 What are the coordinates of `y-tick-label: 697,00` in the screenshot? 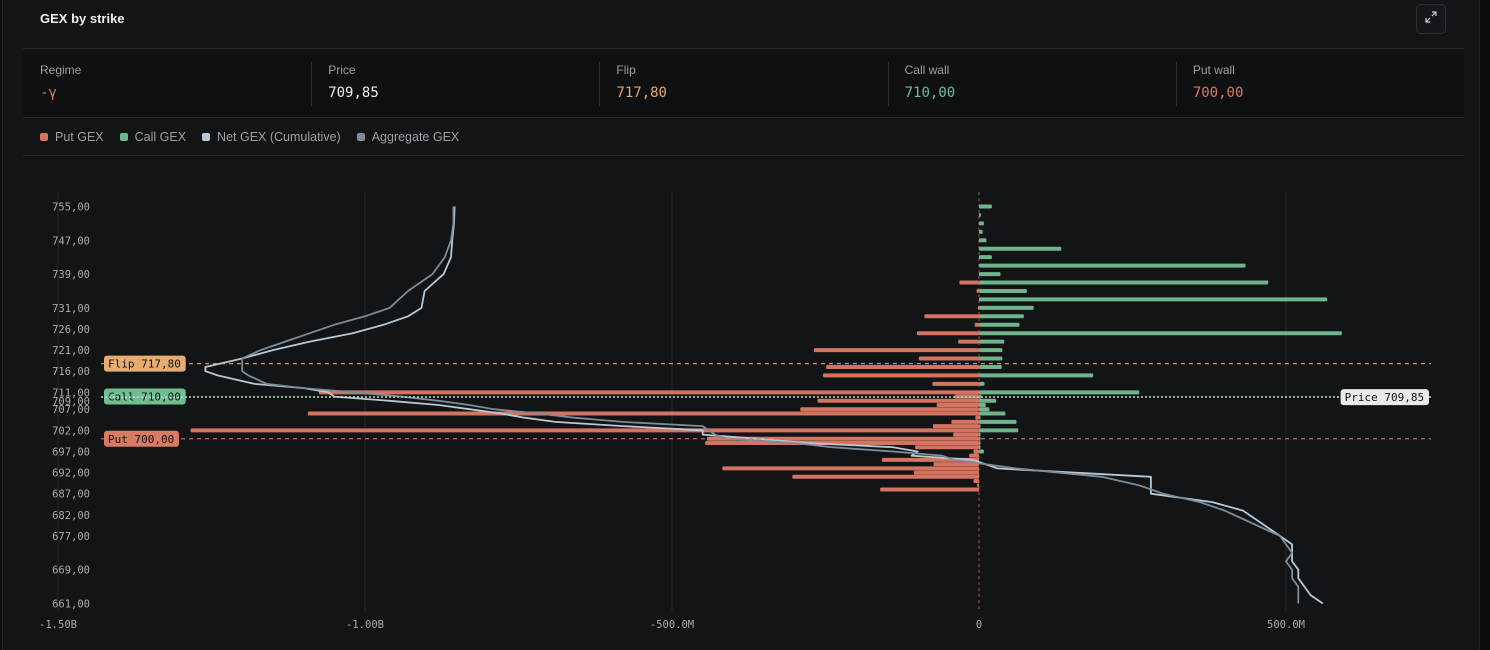 It's located at (71, 452).